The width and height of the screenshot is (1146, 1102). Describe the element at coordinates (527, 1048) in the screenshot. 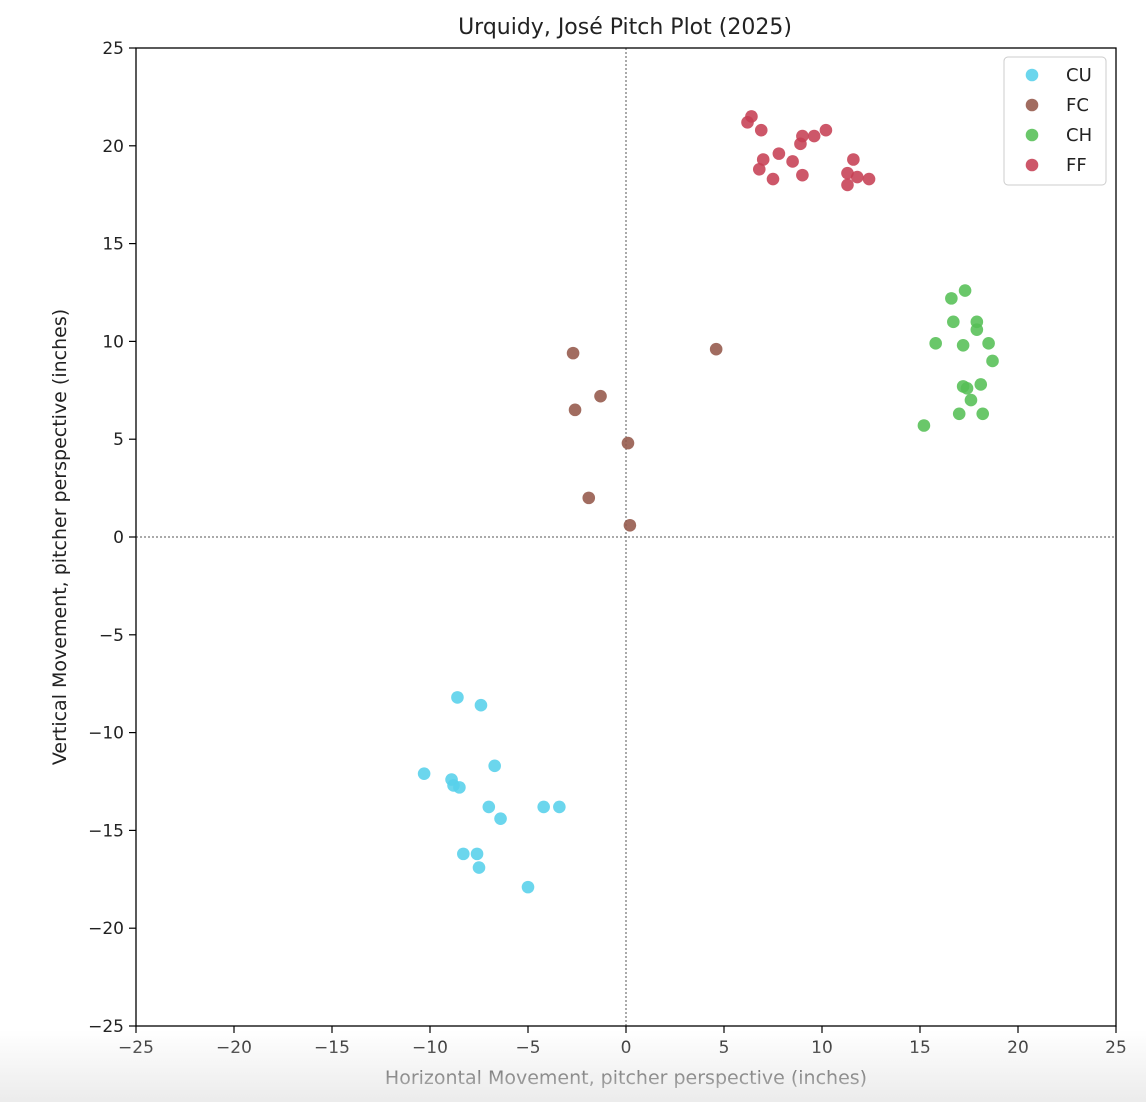

I see `x-tick-label: −5` at that location.